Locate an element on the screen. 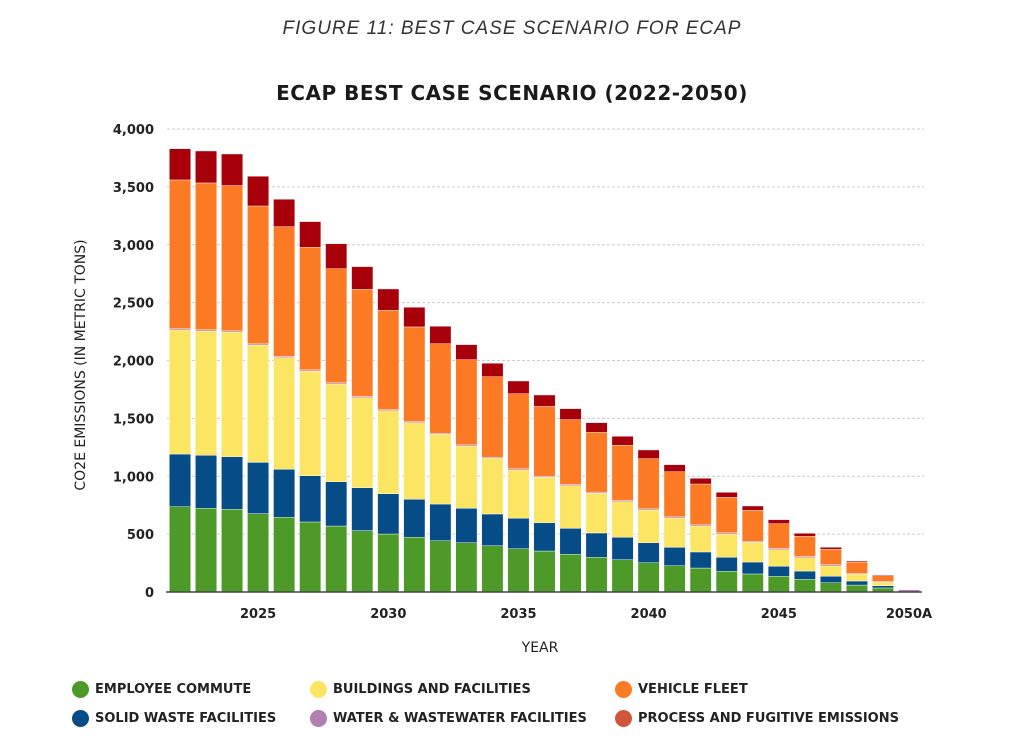  y-tick-label: 2,500 is located at coordinates (133, 304).